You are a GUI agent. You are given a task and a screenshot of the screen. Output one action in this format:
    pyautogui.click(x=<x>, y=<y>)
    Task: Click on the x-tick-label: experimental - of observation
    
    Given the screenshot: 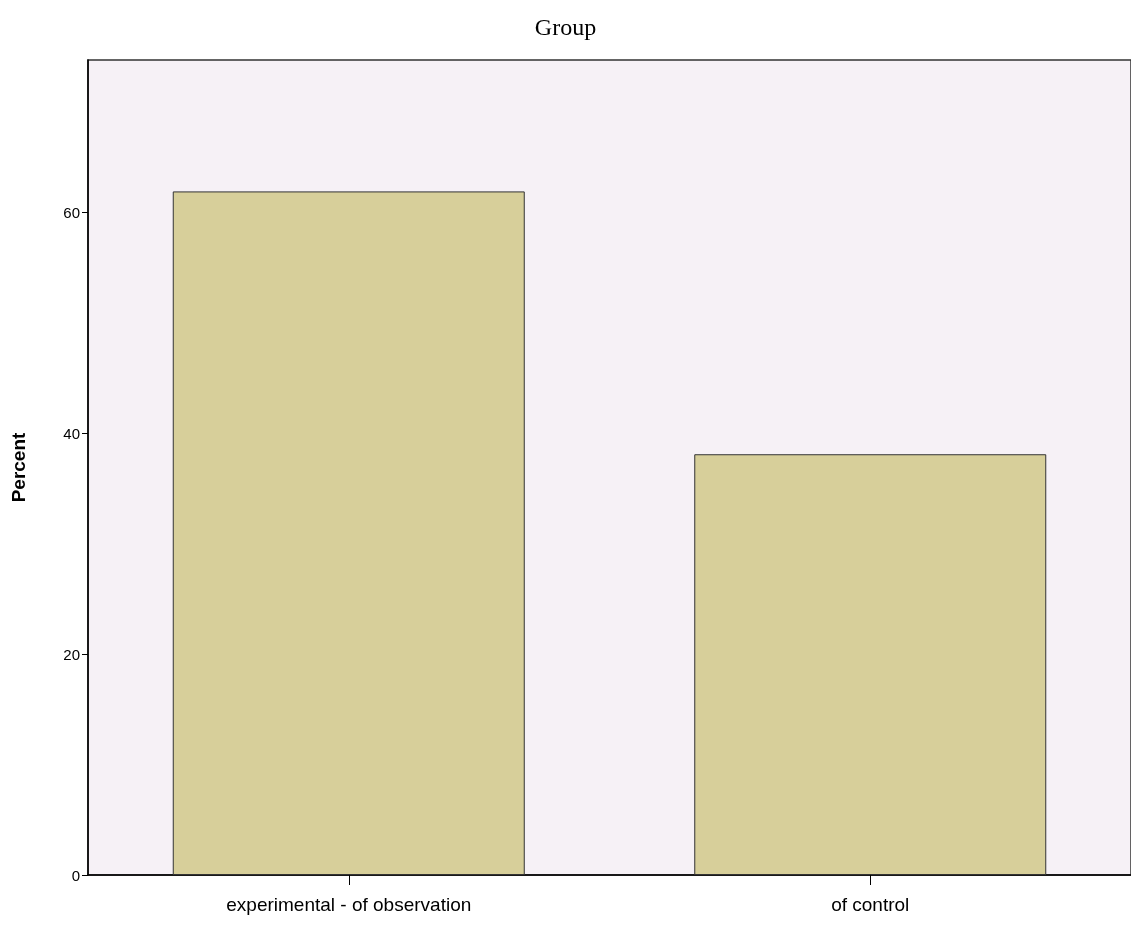 What is the action you would take?
    pyautogui.click(x=349, y=904)
    